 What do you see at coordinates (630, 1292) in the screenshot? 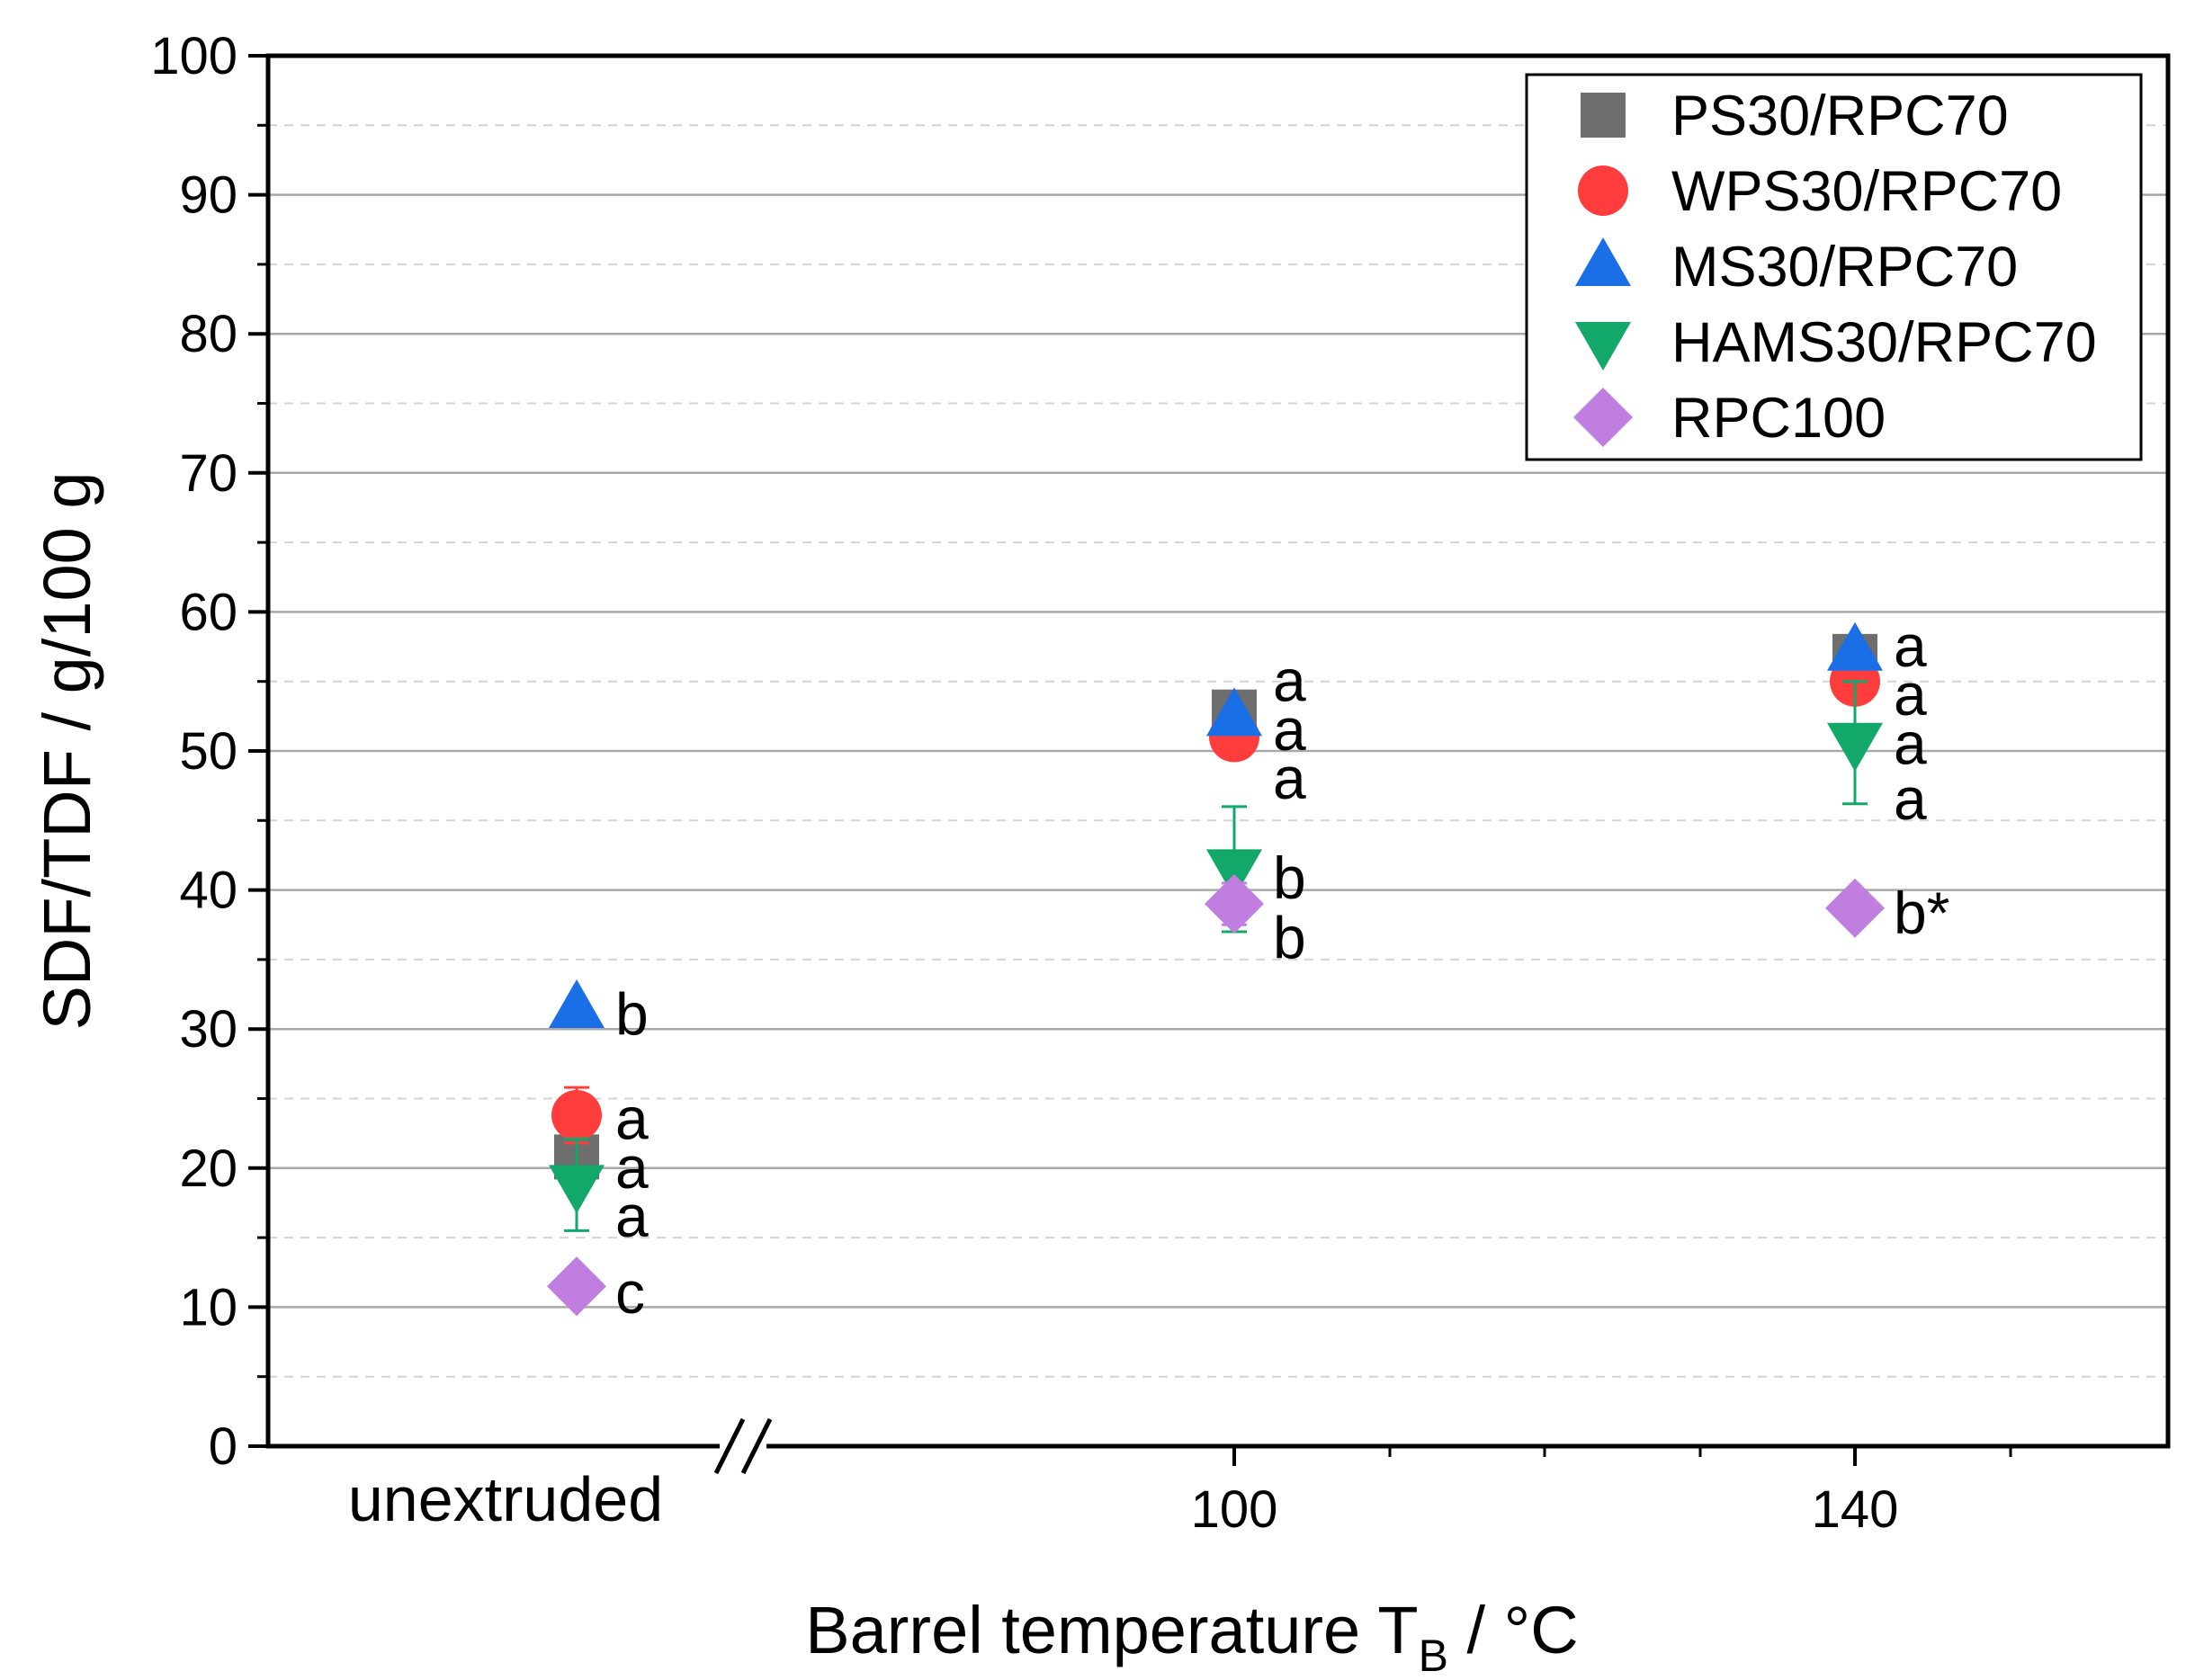
I see `significance-letter: c` at bounding box center [630, 1292].